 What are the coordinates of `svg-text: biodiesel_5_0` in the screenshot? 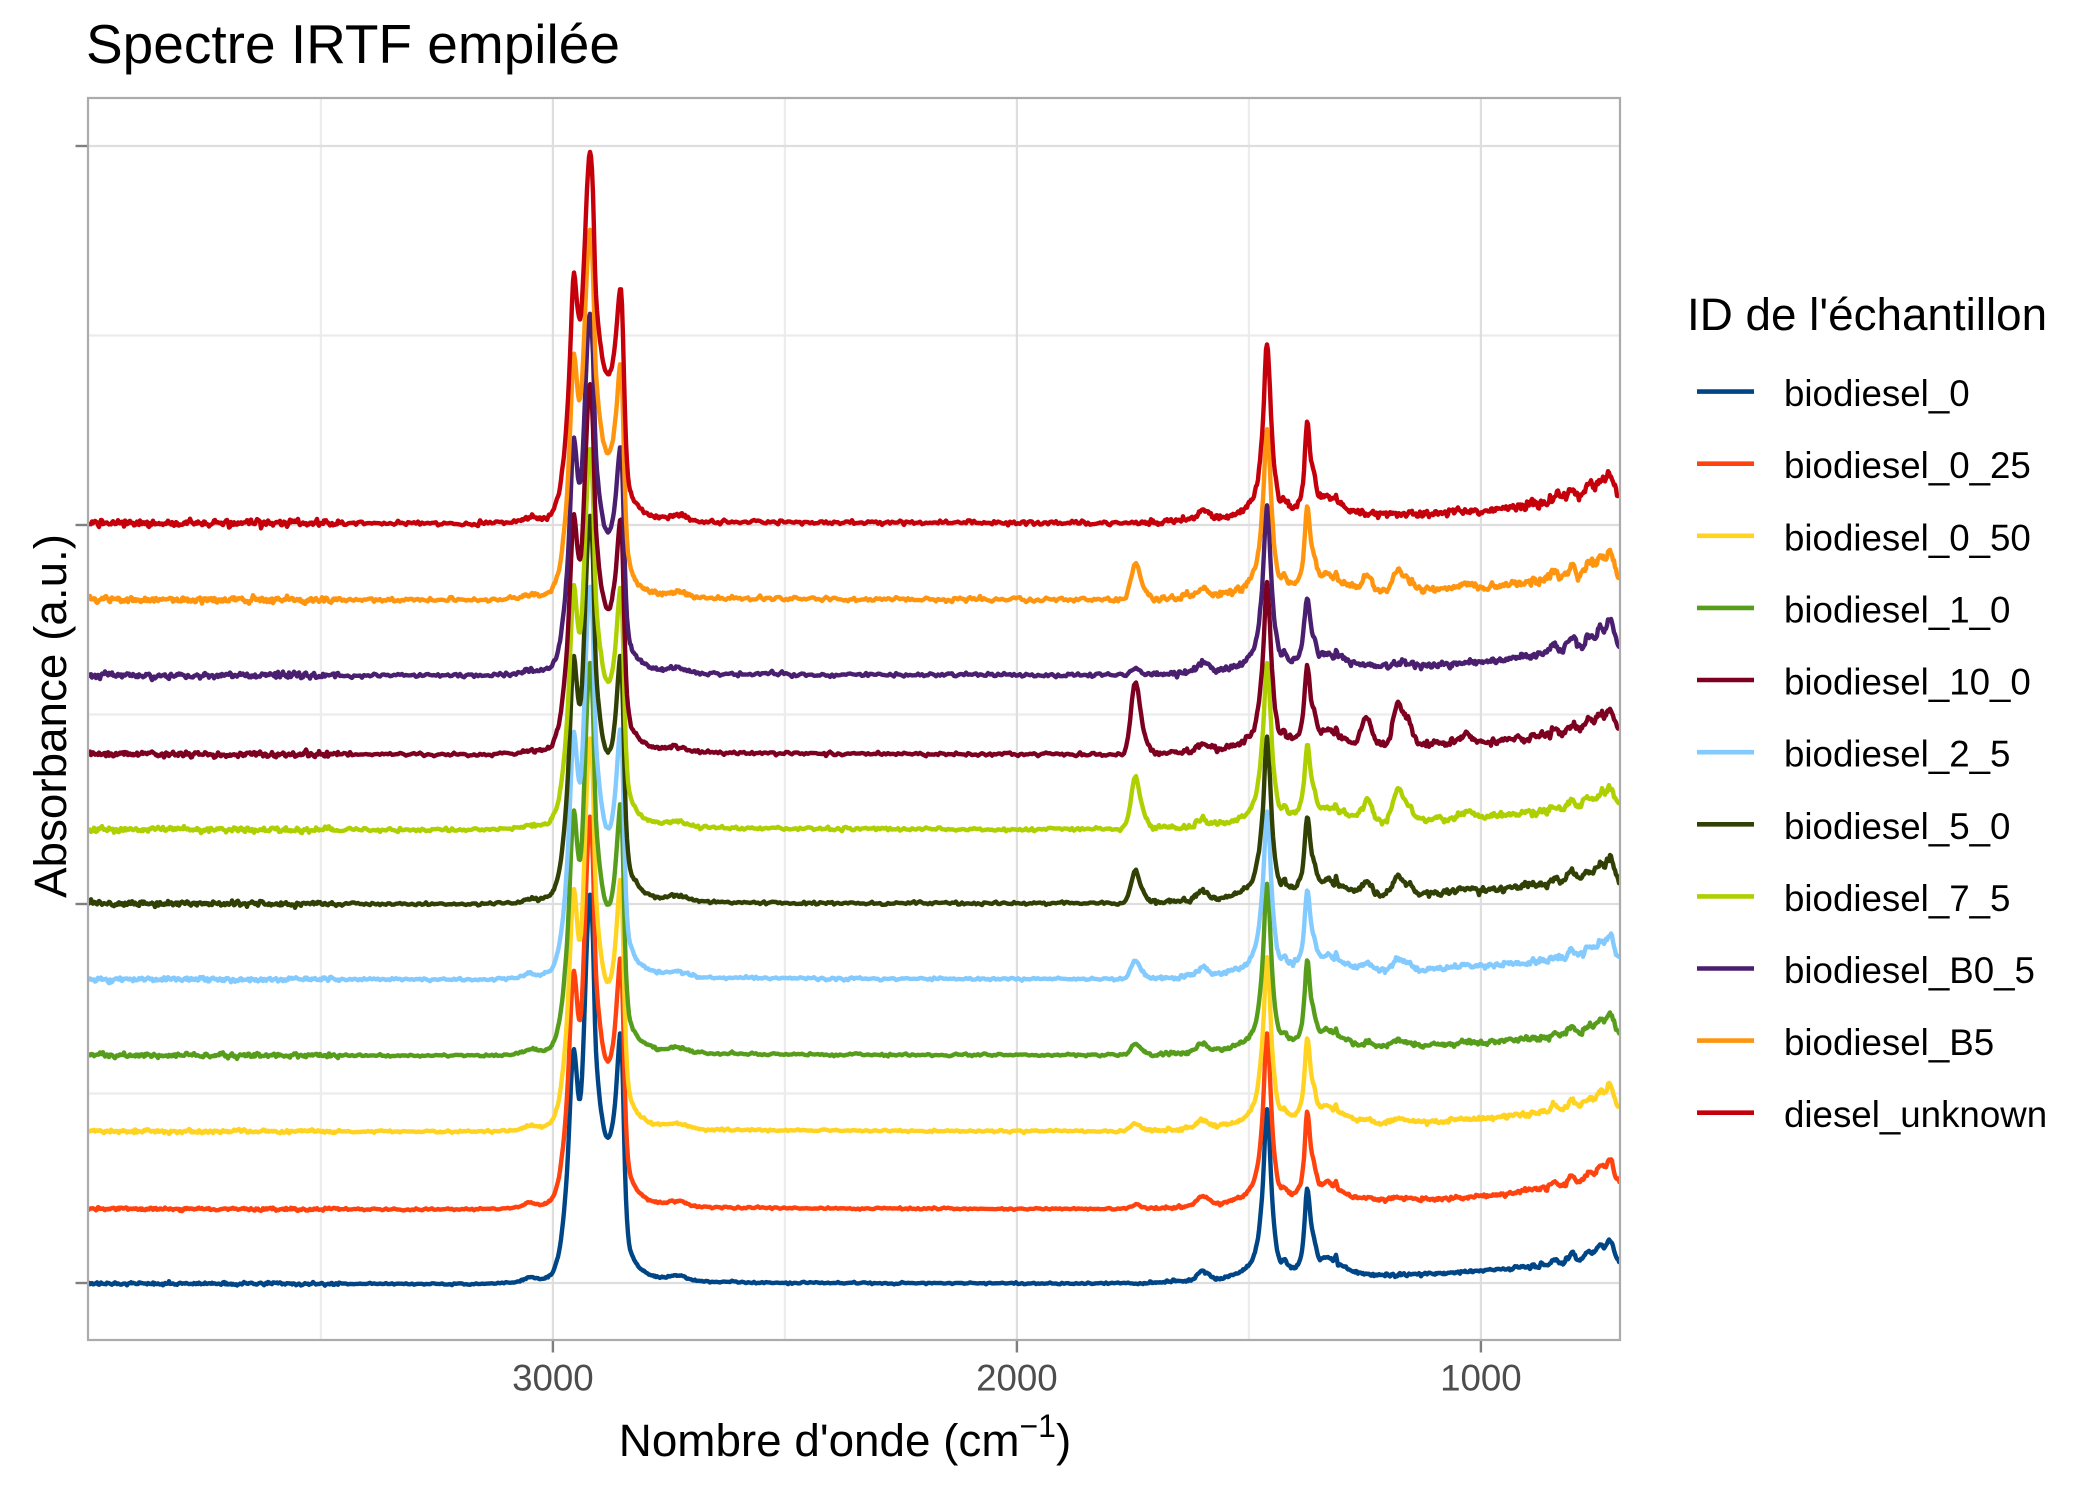 It's located at (1897, 826).